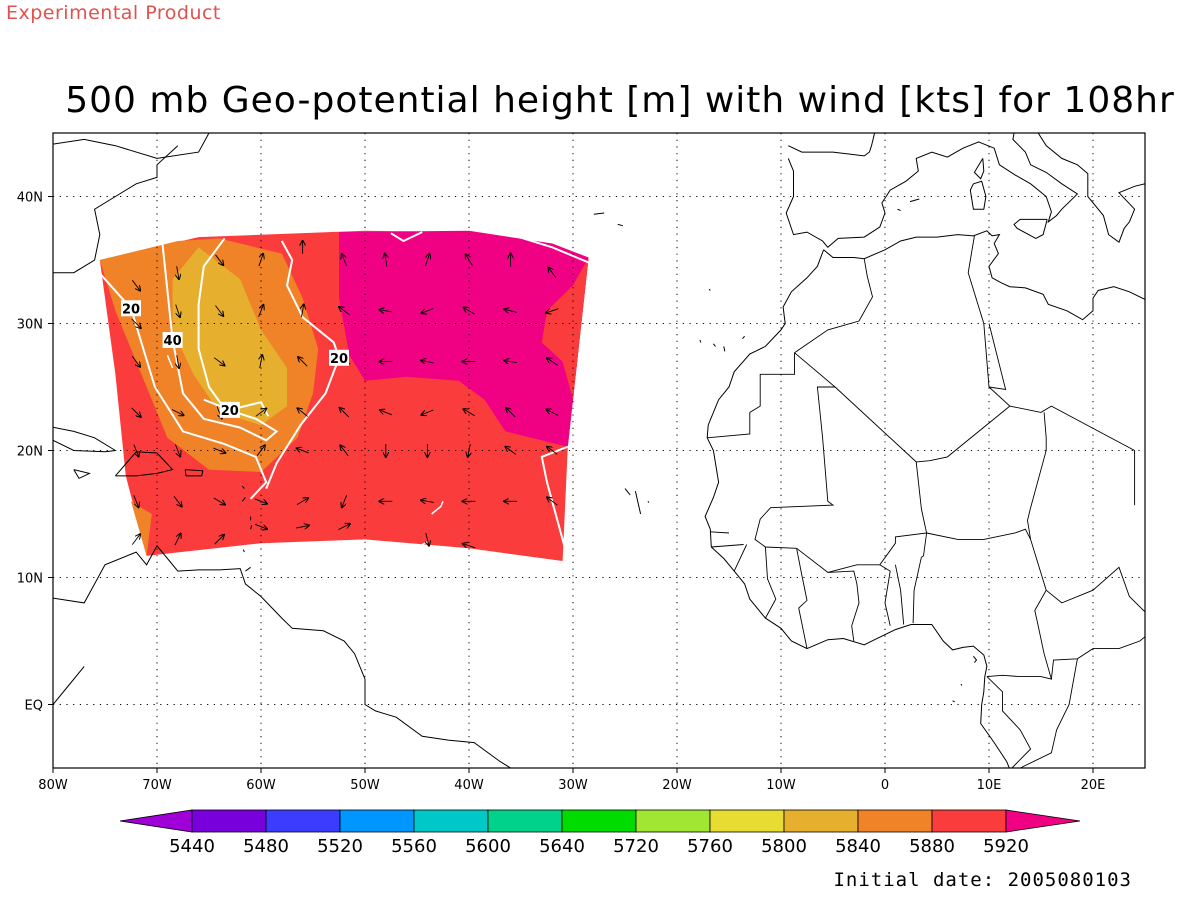  What do you see at coordinates (230, 411) in the screenshot?
I see `contour-label-2: 20` at bounding box center [230, 411].